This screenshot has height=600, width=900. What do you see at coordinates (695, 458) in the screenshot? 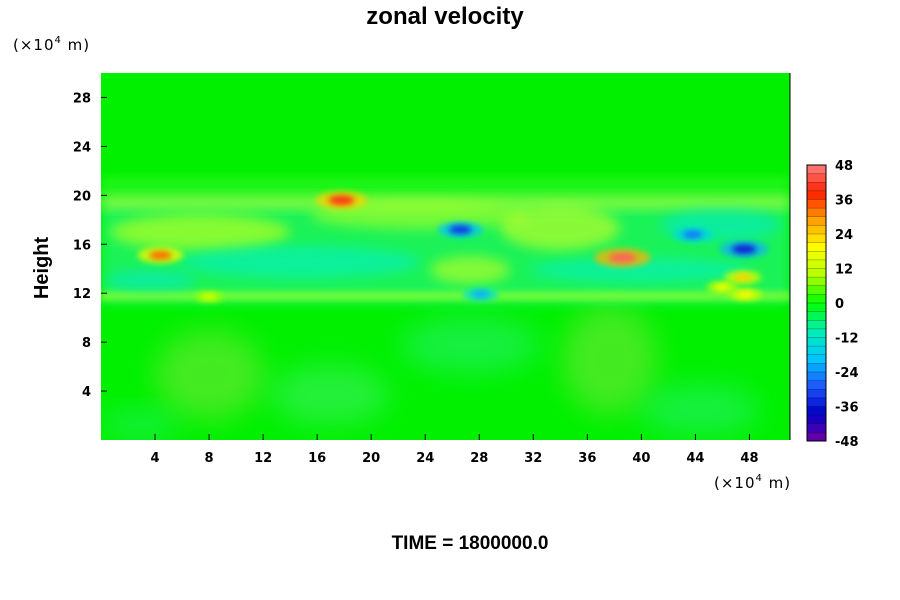
I see `x-tick-label: 44` at bounding box center [695, 458].